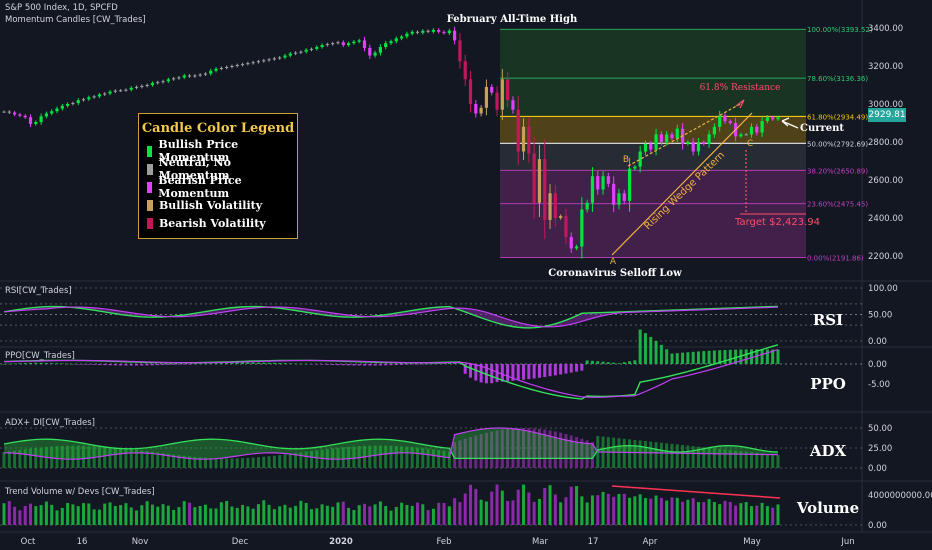 The image size is (932, 550). What do you see at coordinates (198, 151) in the screenshot?
I see `legend-item-label: Bullish Price Momentum` at bounding box center [198, 151].